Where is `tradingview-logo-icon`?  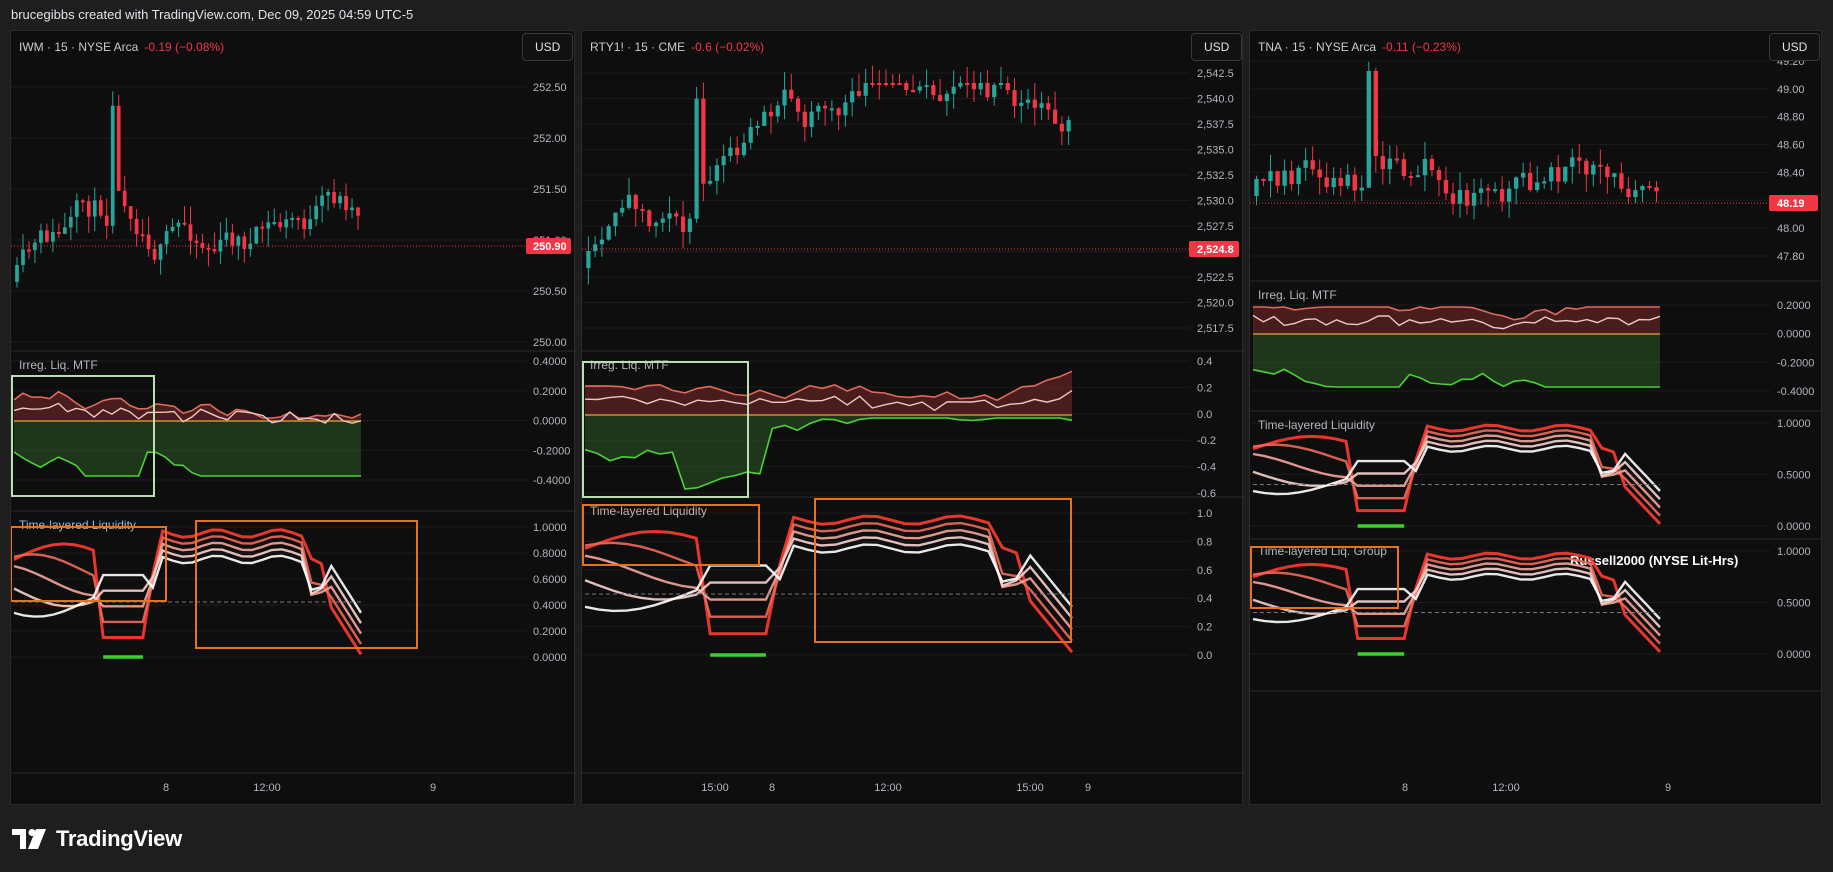 tradingview-logo-icon is located at coordinates (29, 839).